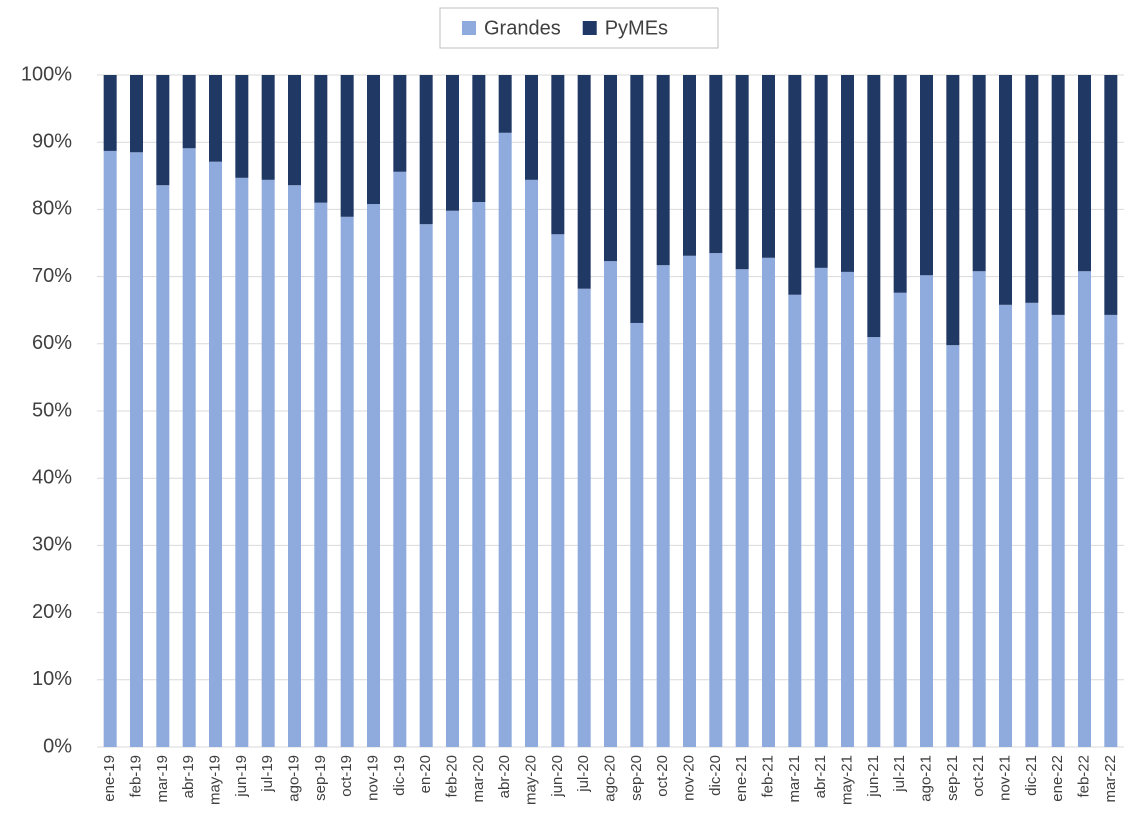 The image size is (1124, 818). I want to click on x-tick-label: abr-19, so click(188, 776).